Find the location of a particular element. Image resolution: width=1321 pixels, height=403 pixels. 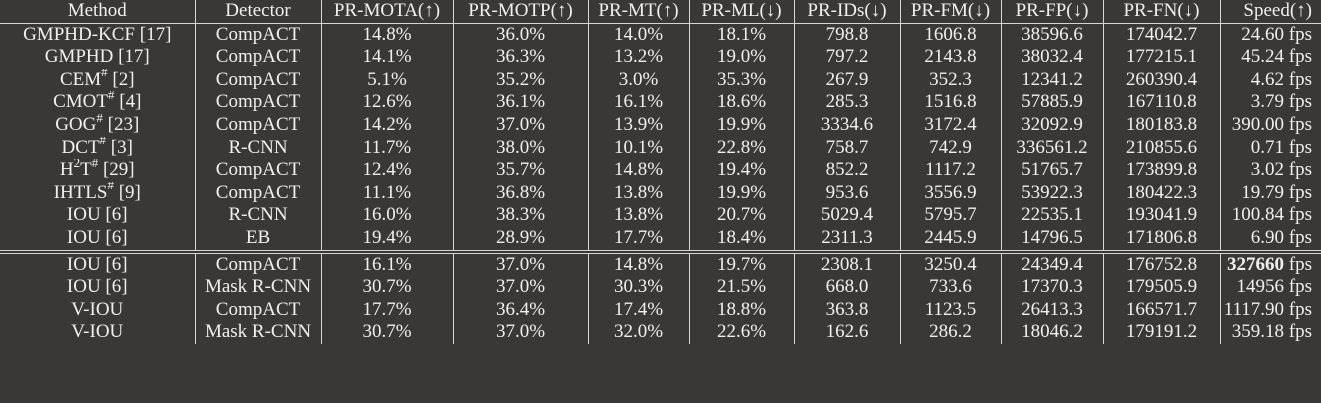

cell-ml: 21.5% is located at coordinates (742, 287).